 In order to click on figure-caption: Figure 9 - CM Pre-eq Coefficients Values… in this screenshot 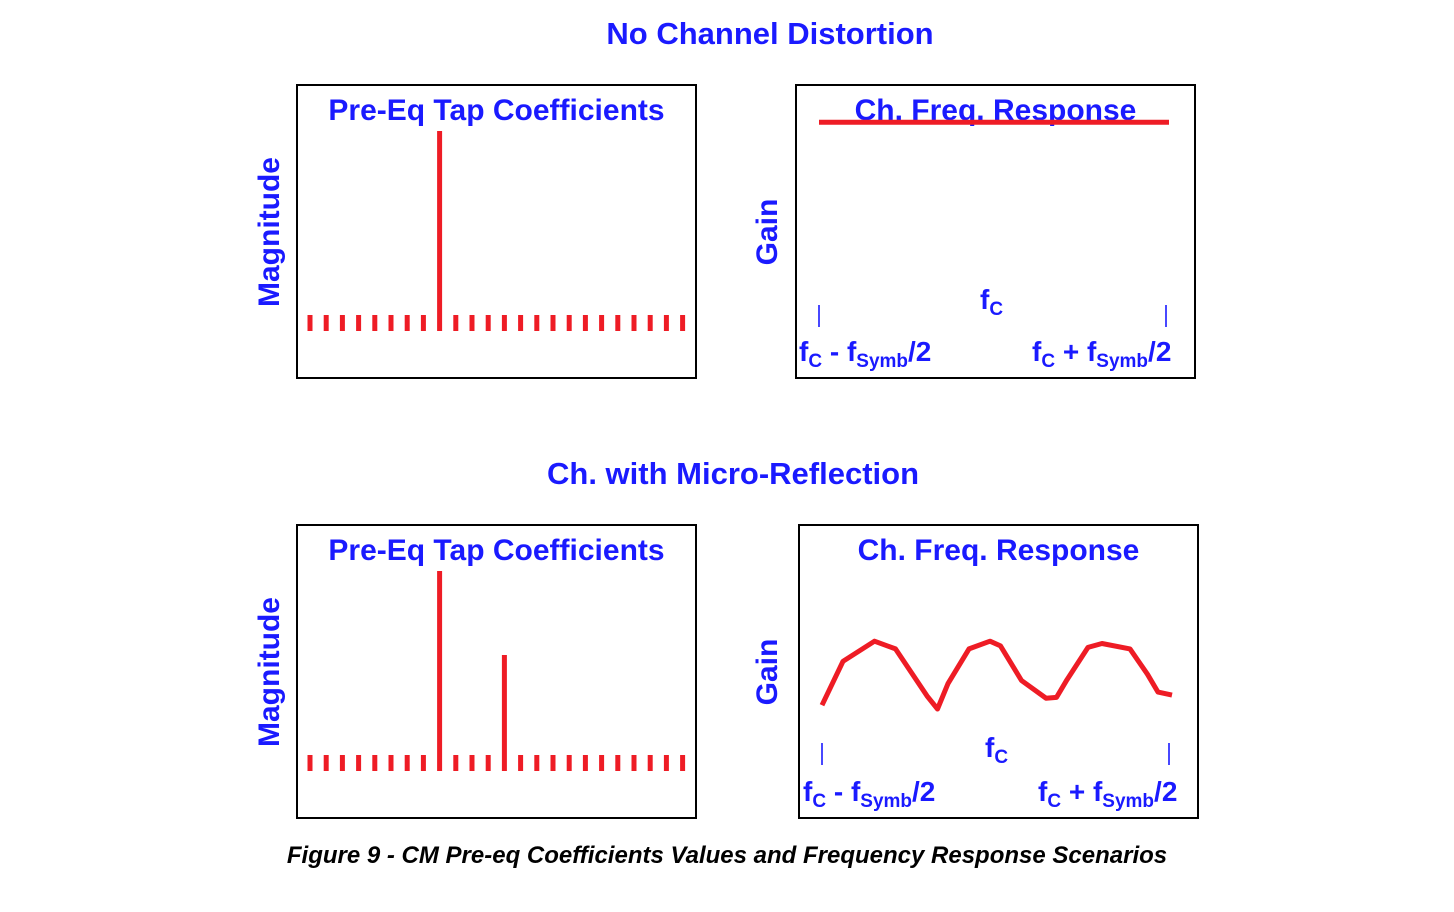, I will do `click(727, 855)`.